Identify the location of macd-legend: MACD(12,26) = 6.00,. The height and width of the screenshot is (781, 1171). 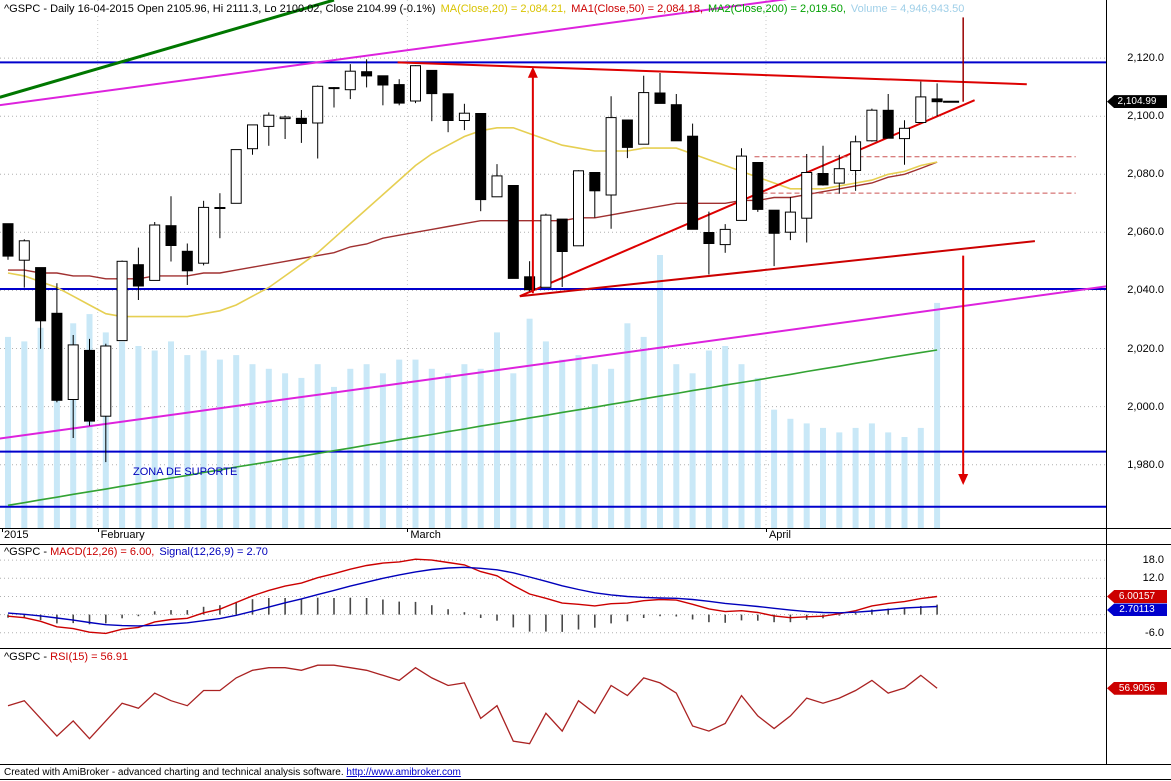
(102, 552).